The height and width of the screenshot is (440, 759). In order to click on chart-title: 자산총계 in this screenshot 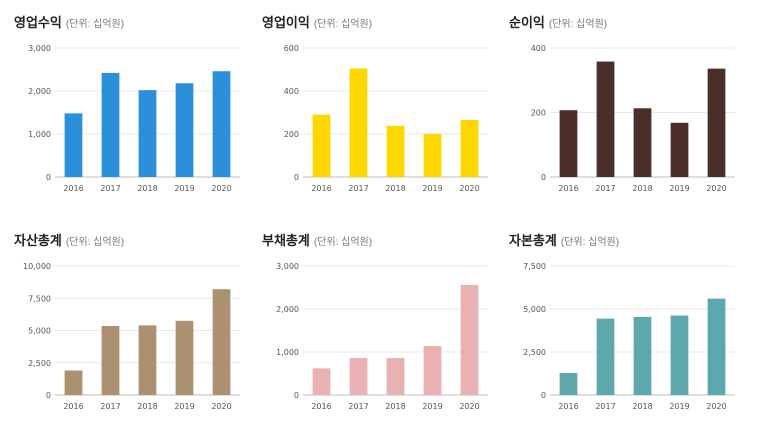, I will do `click(38, 240)`.